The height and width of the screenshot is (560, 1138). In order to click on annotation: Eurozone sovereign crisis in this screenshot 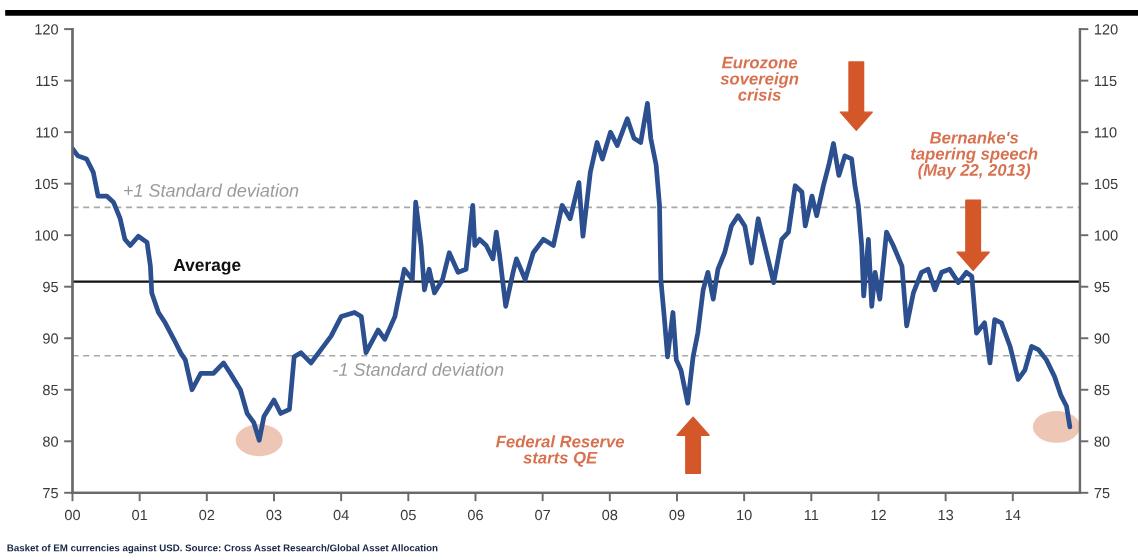, I will do `click(759, 78)`.